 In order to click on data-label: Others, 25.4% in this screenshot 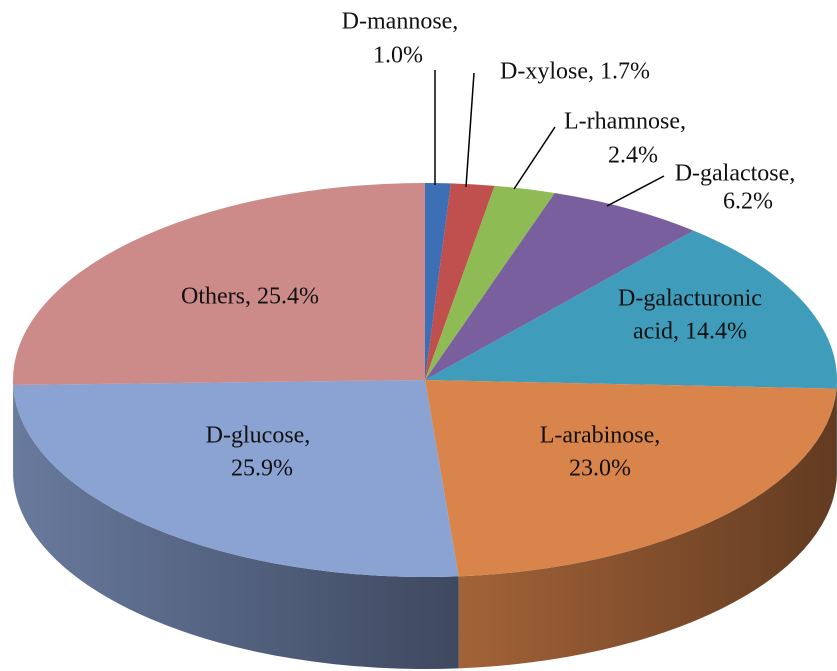, I will do `click(250, 297)`.